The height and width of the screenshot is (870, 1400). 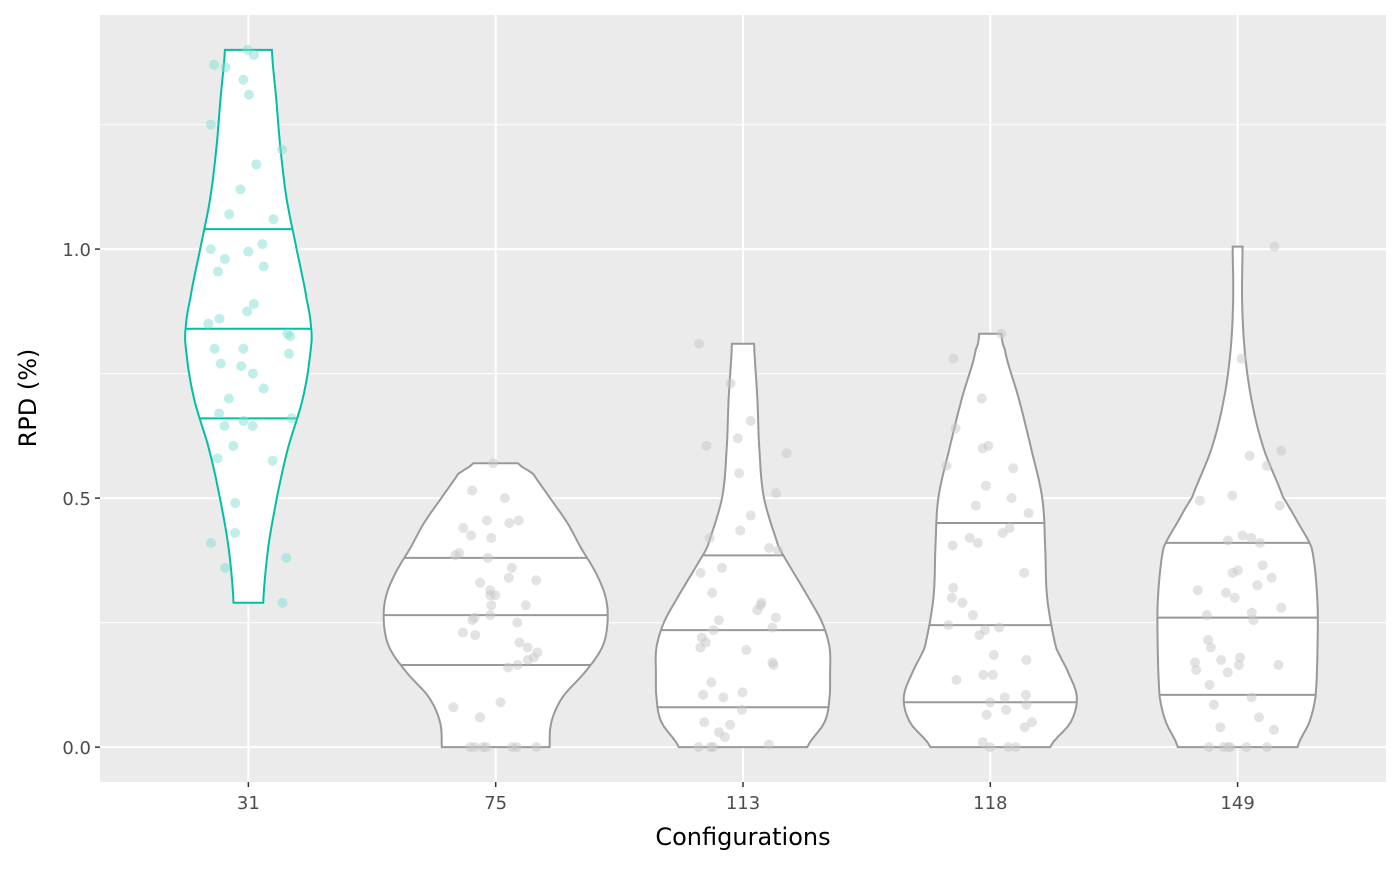 What do you see at coordinates (743, 803) in the screenshot?
I see `x-tick-label: 113` at bounding box center [743, 803].